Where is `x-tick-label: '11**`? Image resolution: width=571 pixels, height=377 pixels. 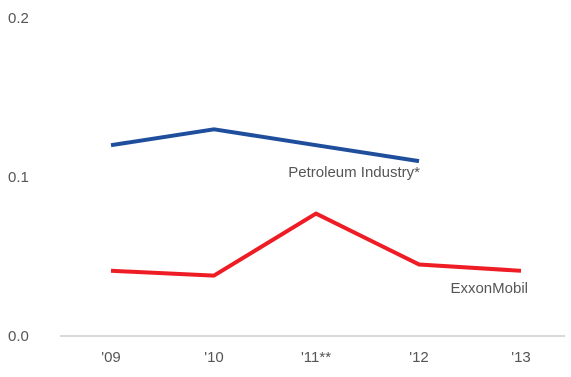 x-tick-label: '11** is located at coordinates (316, 357).